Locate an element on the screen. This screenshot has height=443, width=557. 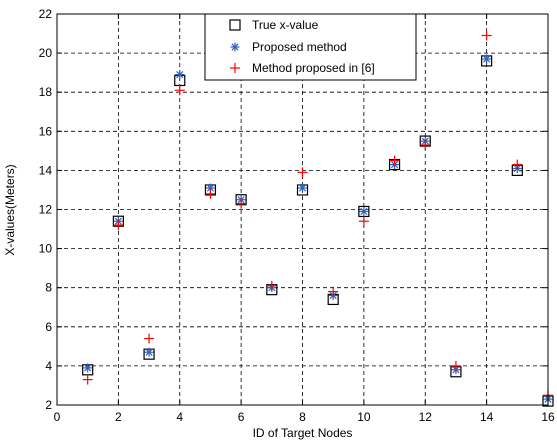
legend-asterisk-marker is located at coordinates (235, 47).